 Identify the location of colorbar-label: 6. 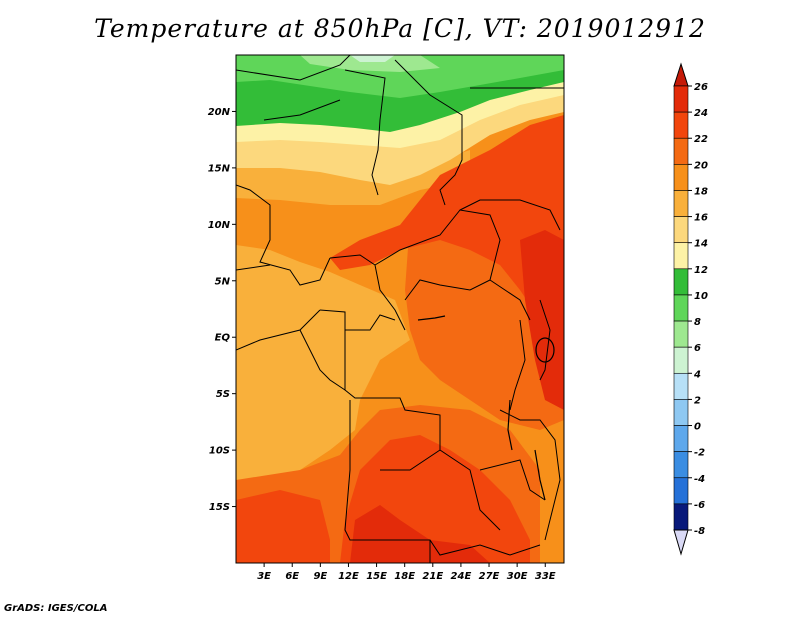
(697, 348).